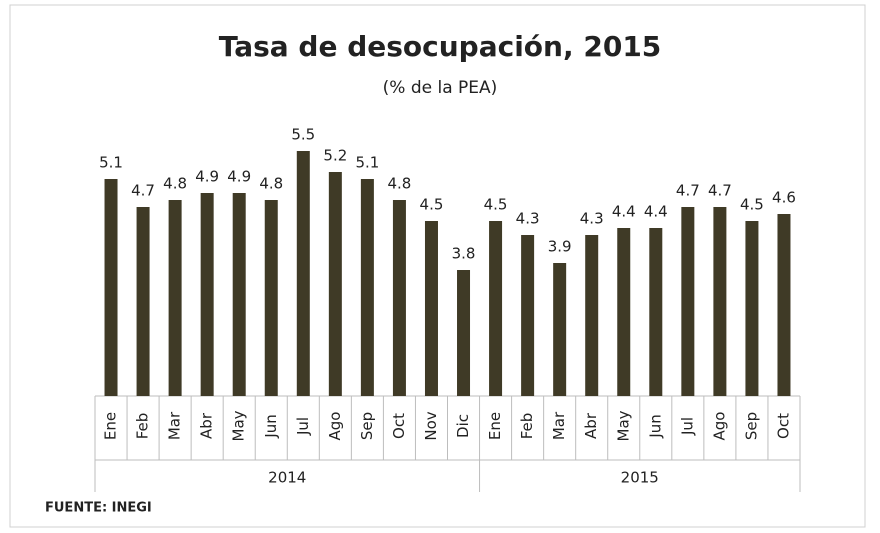 The image size is (880, 533). Describe the element at coordinates (463, 426) in the screenshot. I see `x-tick-label: Dic` at that location.